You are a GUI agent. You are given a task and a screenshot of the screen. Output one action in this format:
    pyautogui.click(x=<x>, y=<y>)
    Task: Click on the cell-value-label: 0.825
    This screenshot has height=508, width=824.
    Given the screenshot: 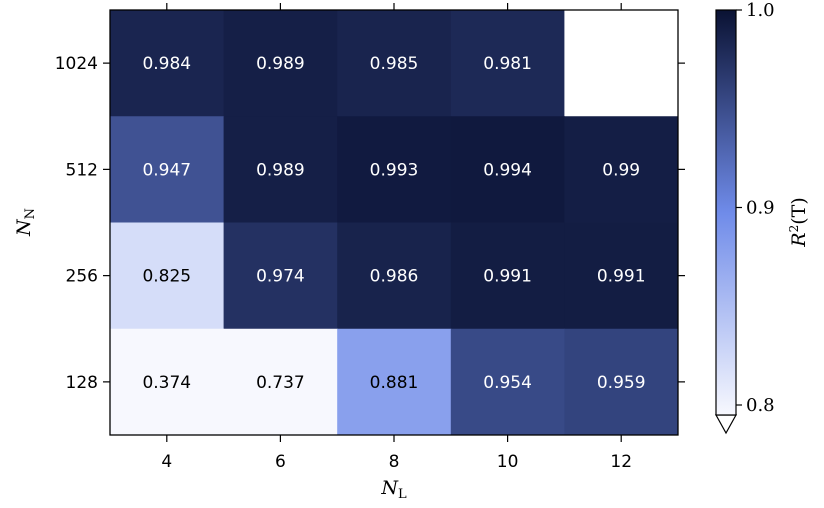 What is the action you would take?
    pyautogui.click(x=166, y=277)
    